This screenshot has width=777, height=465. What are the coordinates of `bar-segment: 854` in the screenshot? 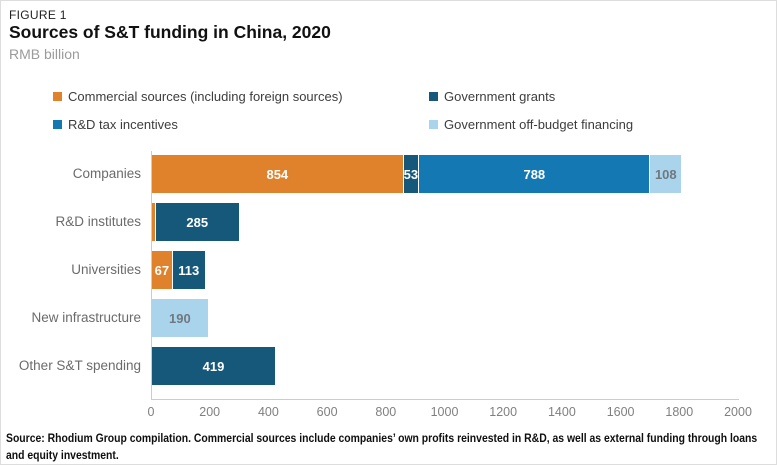 It's located at (277, 174).